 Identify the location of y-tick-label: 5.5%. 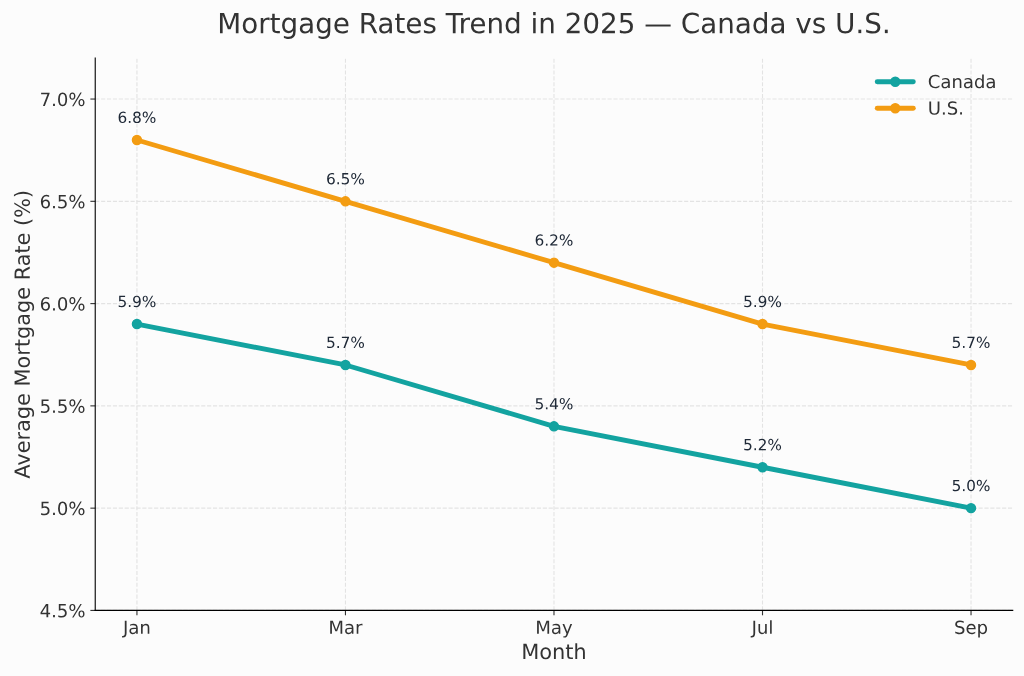
(63, 406).